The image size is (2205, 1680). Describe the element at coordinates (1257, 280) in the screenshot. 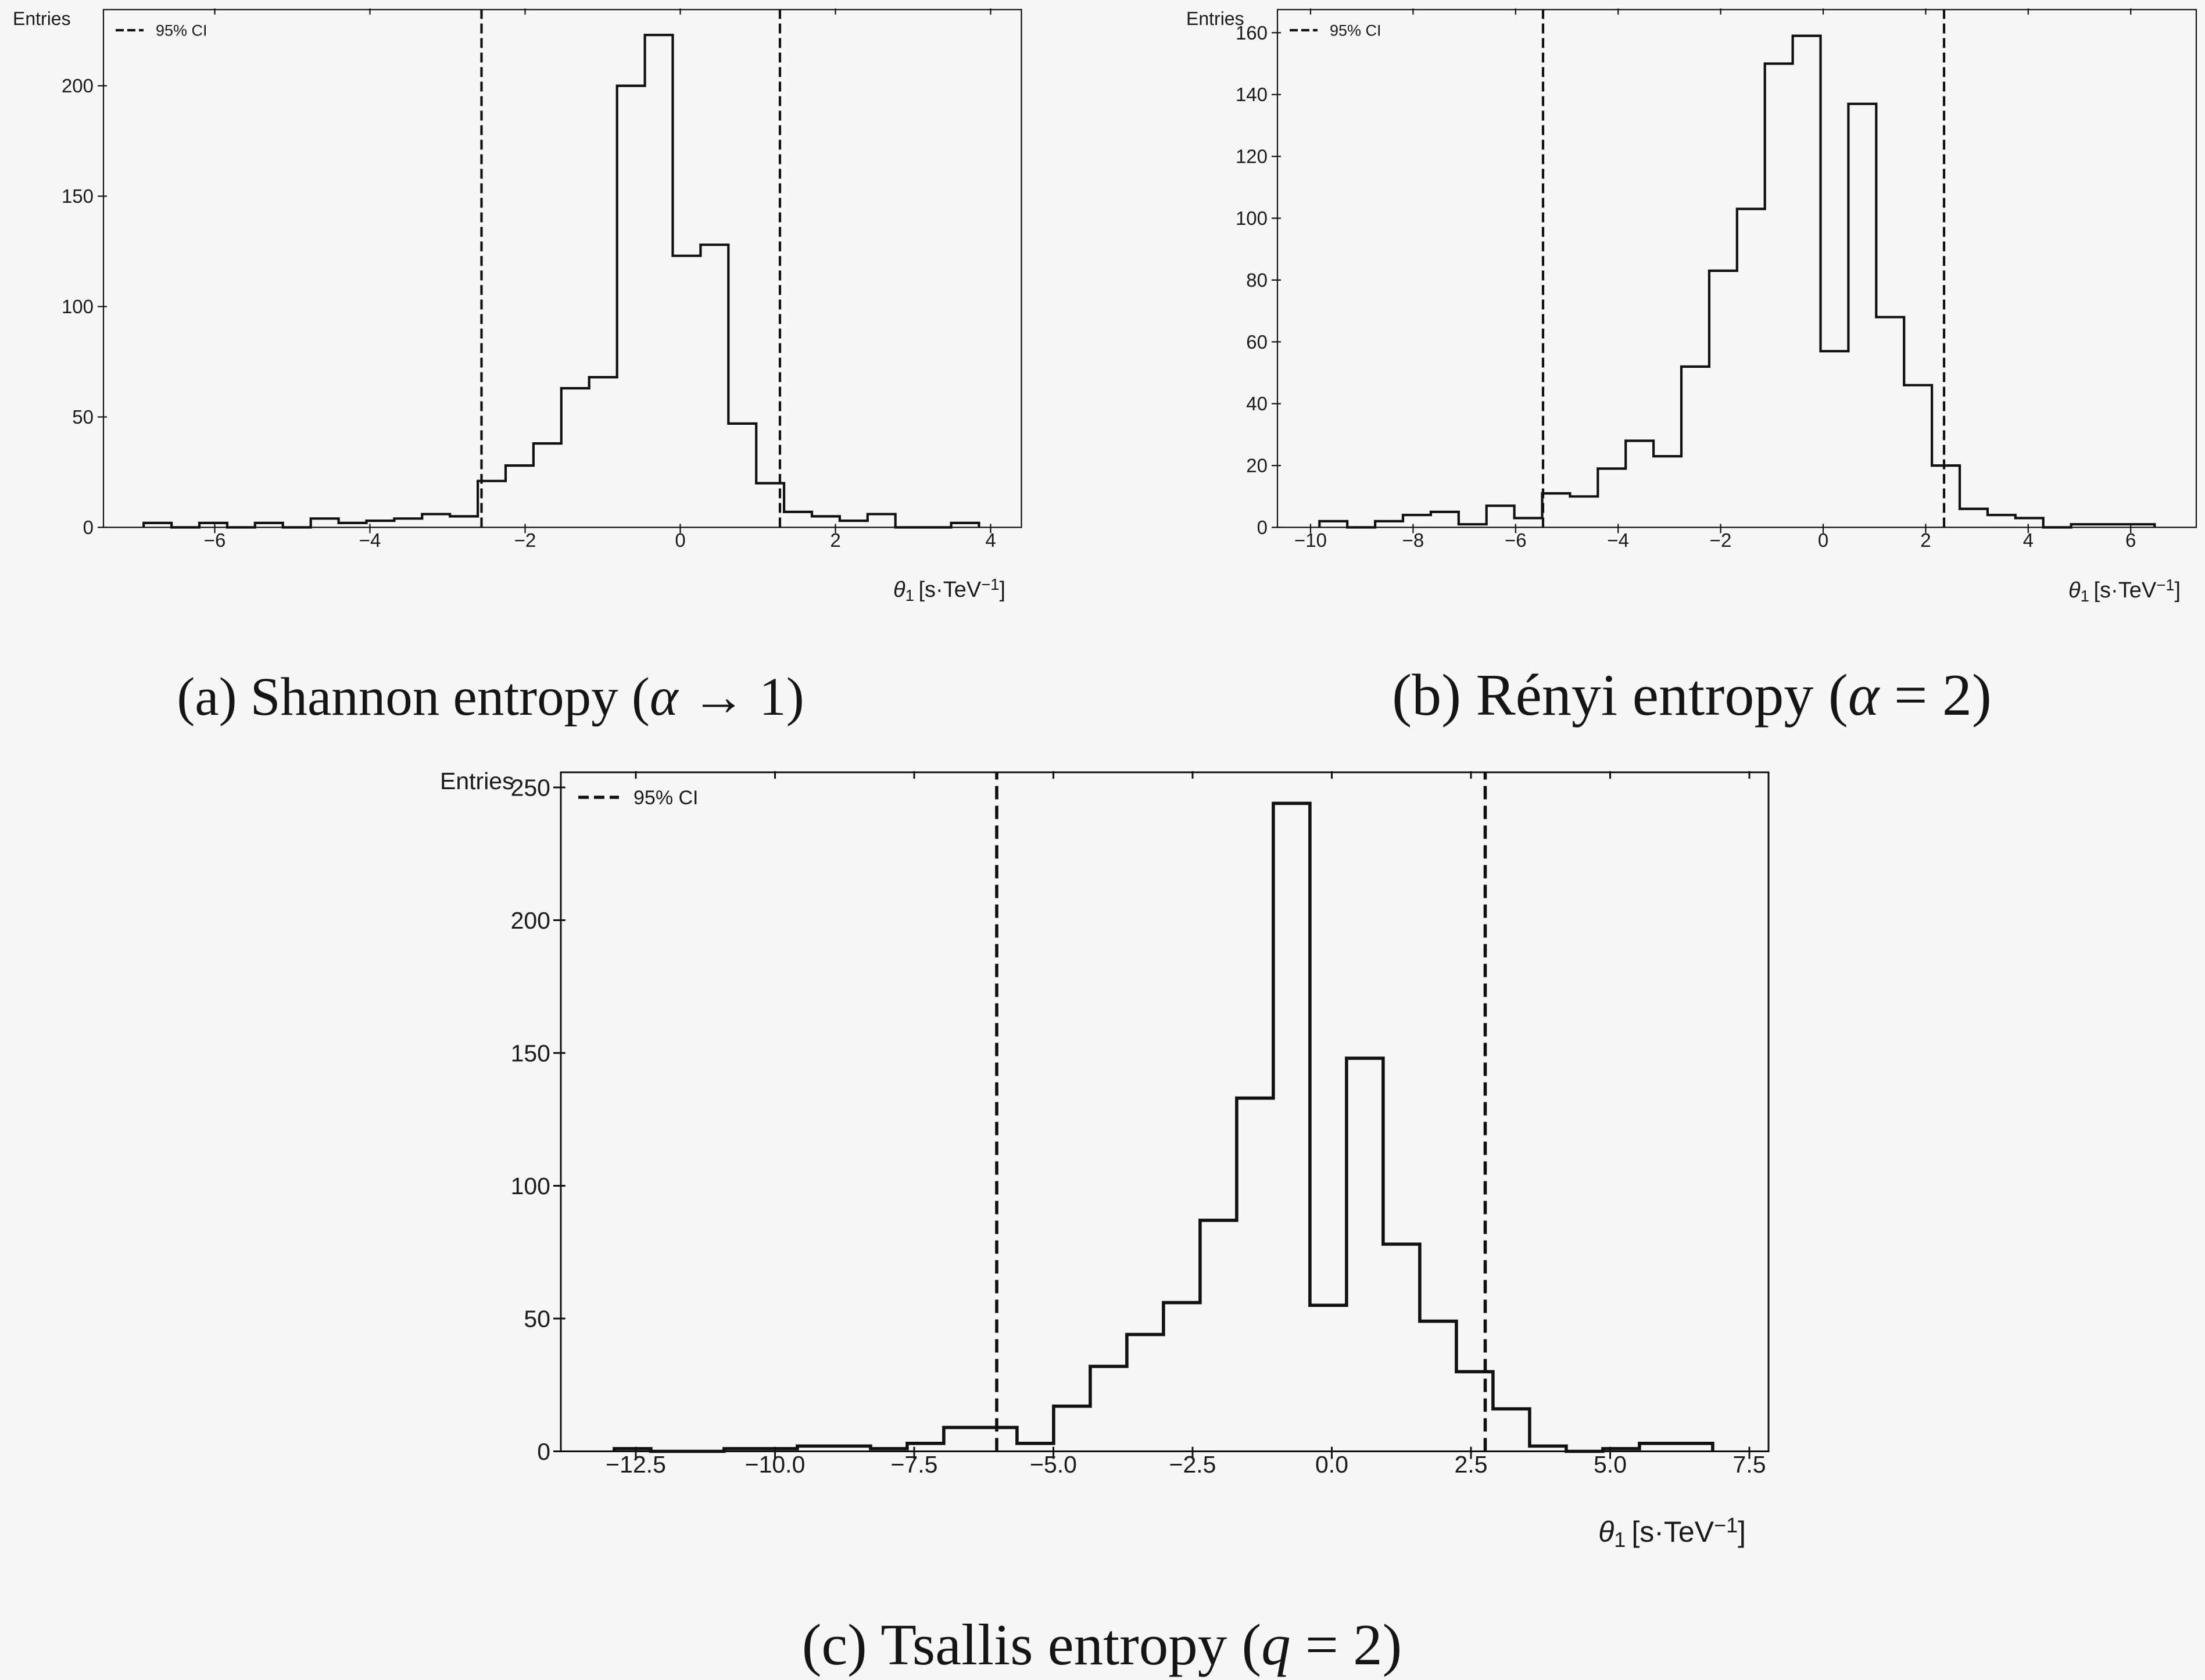

I see `svg-text: 80` at that location.